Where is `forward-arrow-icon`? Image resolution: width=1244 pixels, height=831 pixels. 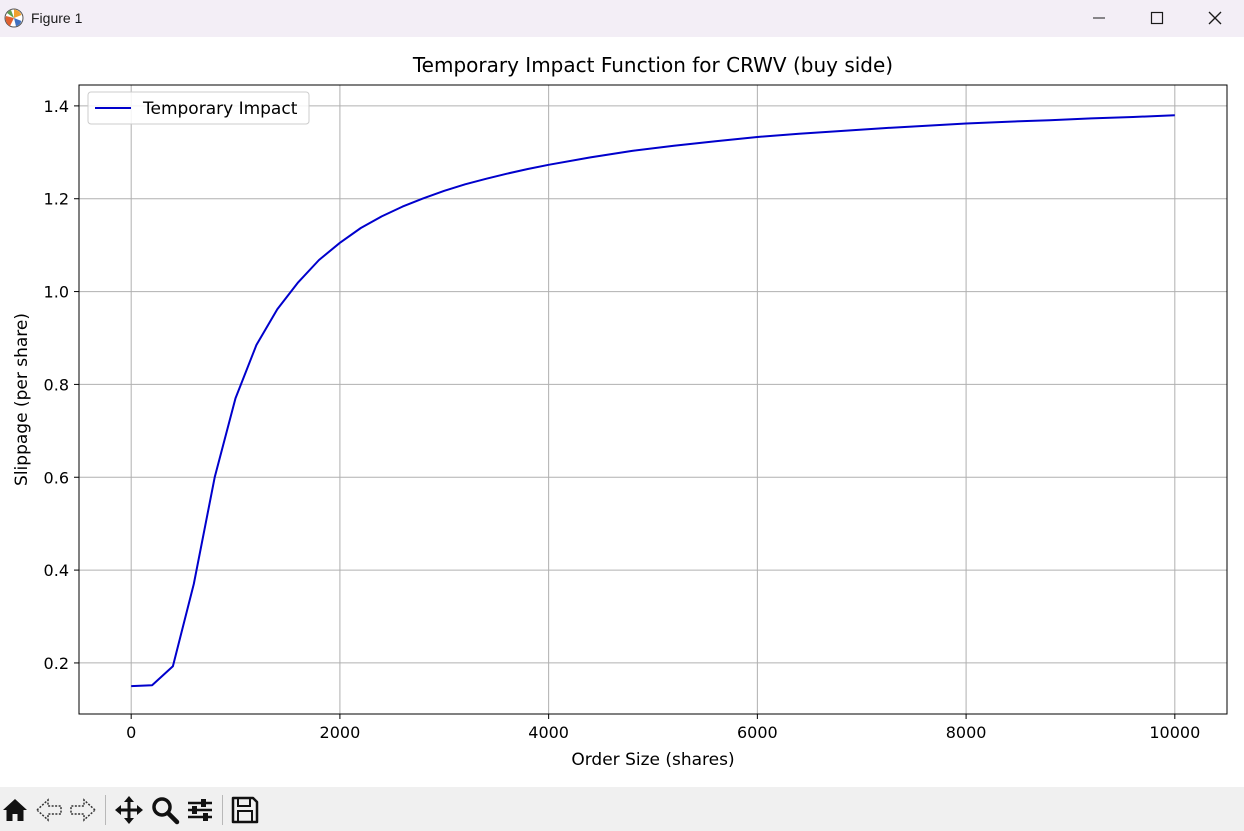
forward-arrow-icon is located at coordinates (83, 810).